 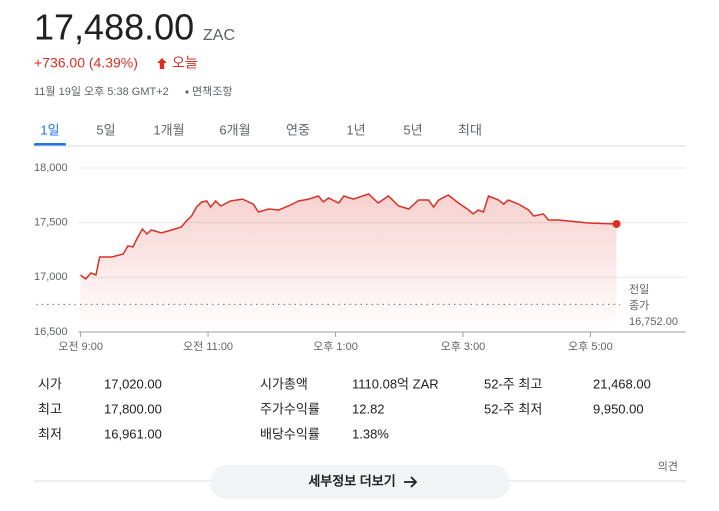 What do you see at coordinates (411, 482) in the screenshot?
I see `arrow-icon` at bounding box center [411, 482].